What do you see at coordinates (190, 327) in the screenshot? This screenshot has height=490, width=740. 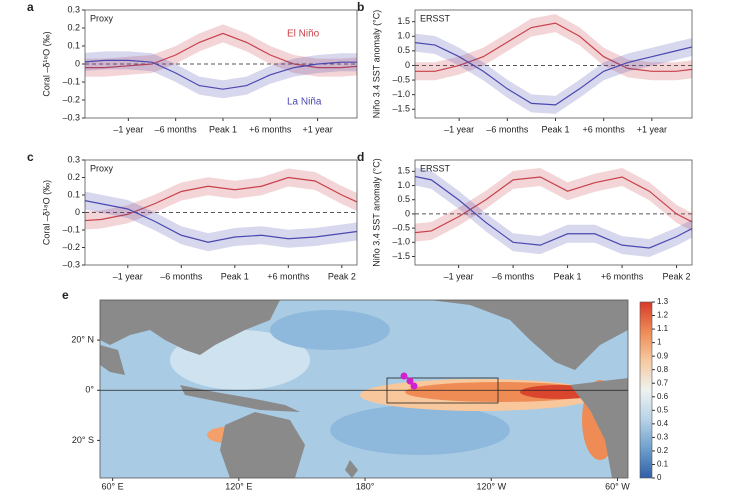 I see `land-asia` at bounding box center [190, 327].